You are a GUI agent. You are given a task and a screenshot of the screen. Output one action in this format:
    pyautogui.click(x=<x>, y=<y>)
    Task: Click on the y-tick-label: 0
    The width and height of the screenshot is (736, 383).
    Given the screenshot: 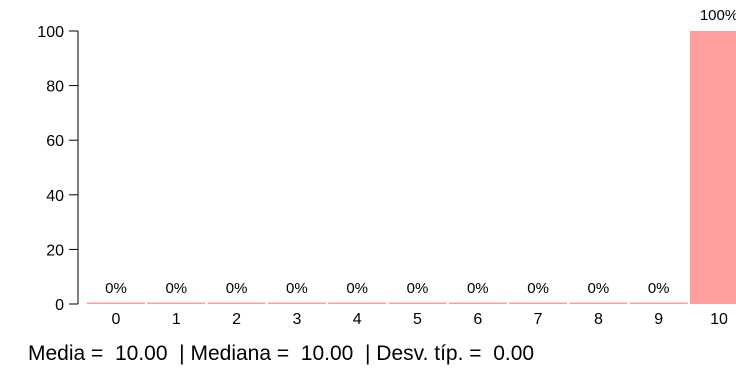 What is the action you would take?
    pyautogui.click(x=59, y=305)
    